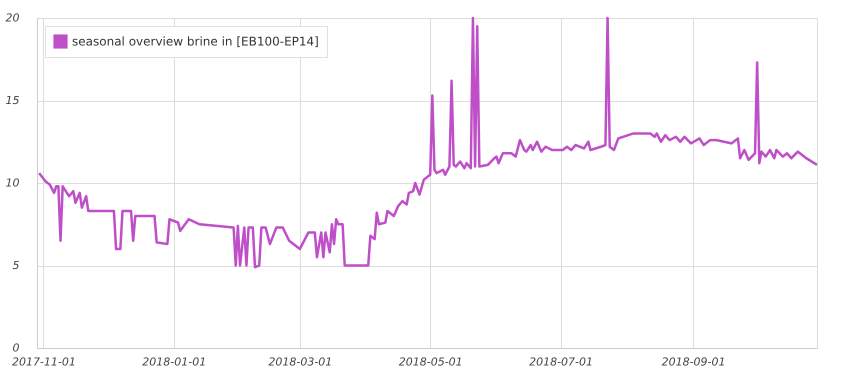 This screenshot has width=850, height=375. Describe the element at coordinates (13, 183) in the screenshot. I see `y-tick-label: 10` at that location.